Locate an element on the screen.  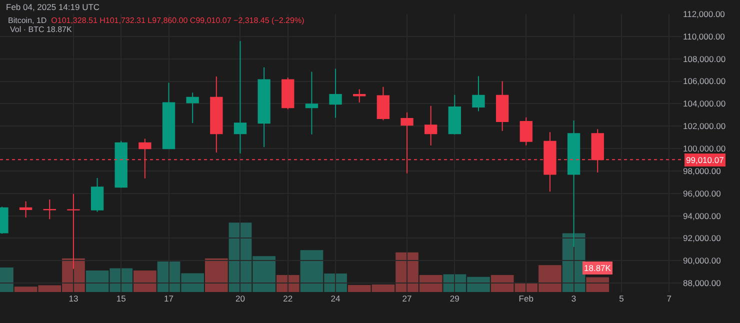
y-tick-label: 90,000.00 is located at coordinates (702, 261).